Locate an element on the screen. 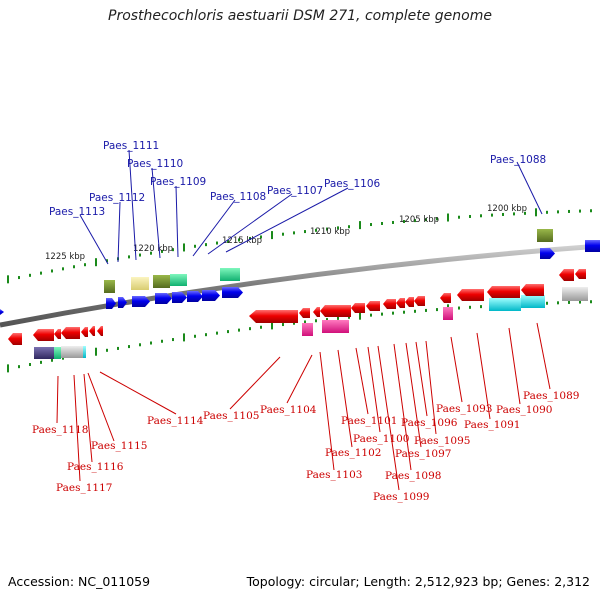 The image size is (600, 600). gene-label-paes-1089: Paes_1089 is located at coordinates (551, 396).